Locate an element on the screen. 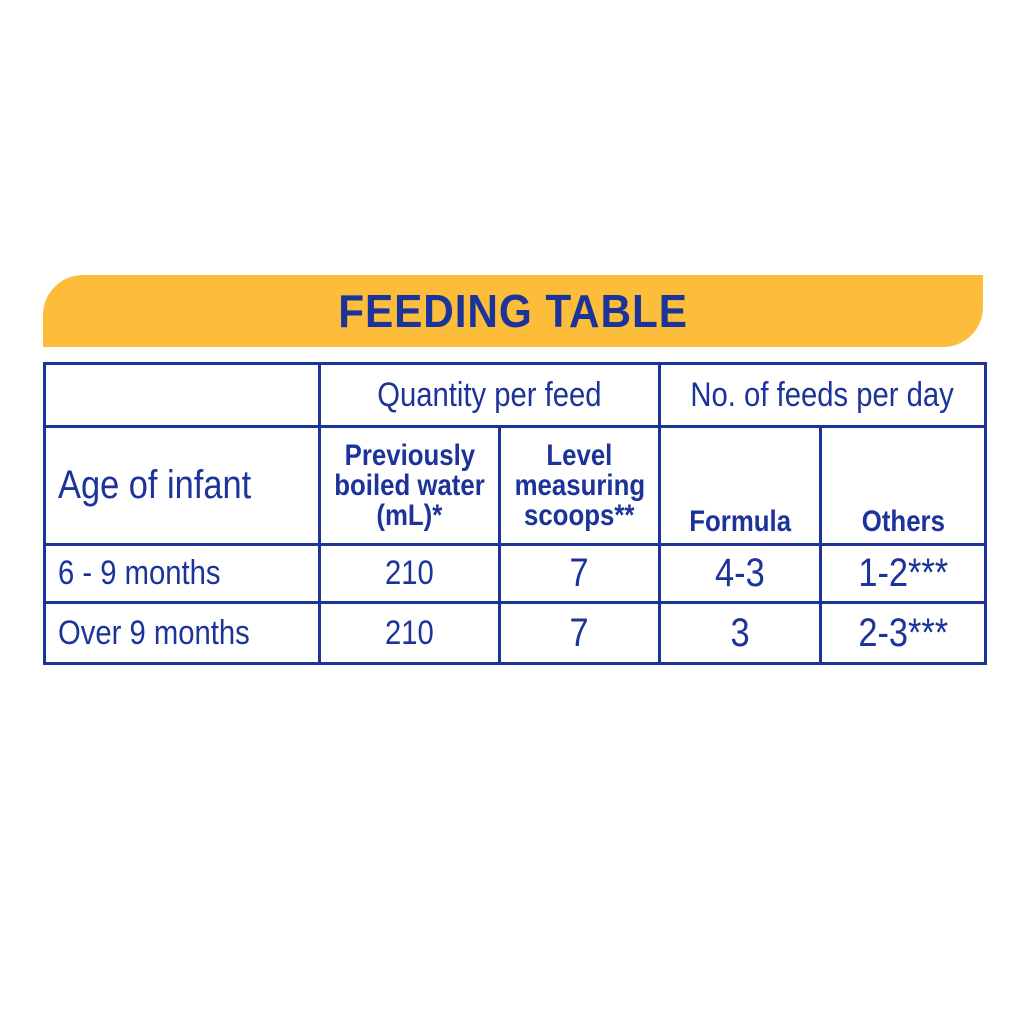 Image resolution: width=1024 pixels, height=1024 pixels. formula-cell: 3 is located at coordinates (740, 633).